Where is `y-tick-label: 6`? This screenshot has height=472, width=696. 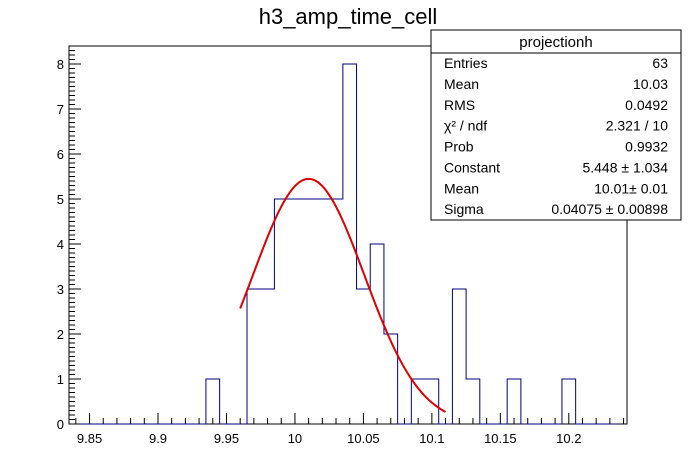 y-tick-label: 6 is located at coordinates (60, 154).